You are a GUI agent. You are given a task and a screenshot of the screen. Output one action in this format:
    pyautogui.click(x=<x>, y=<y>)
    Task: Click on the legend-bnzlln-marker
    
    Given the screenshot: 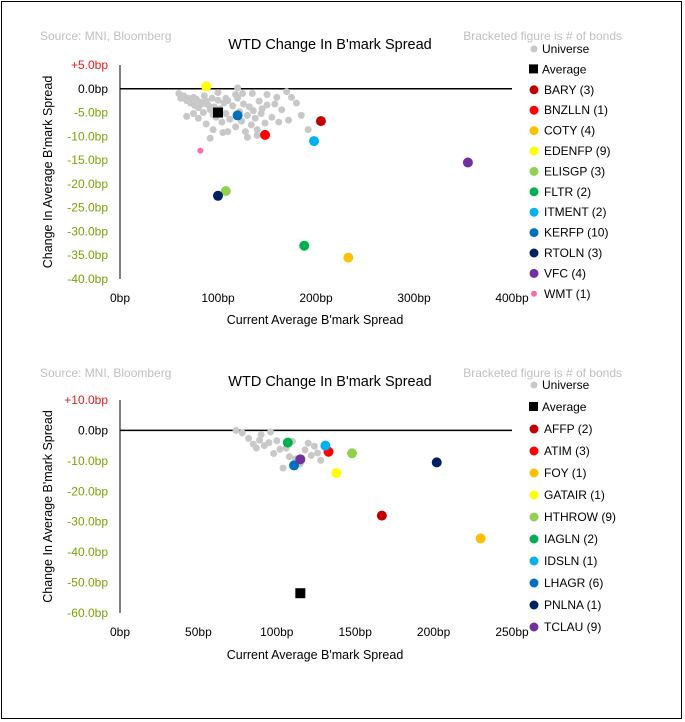 What is the action you would take?
    pyautogui.click(x=534, y=110)
    